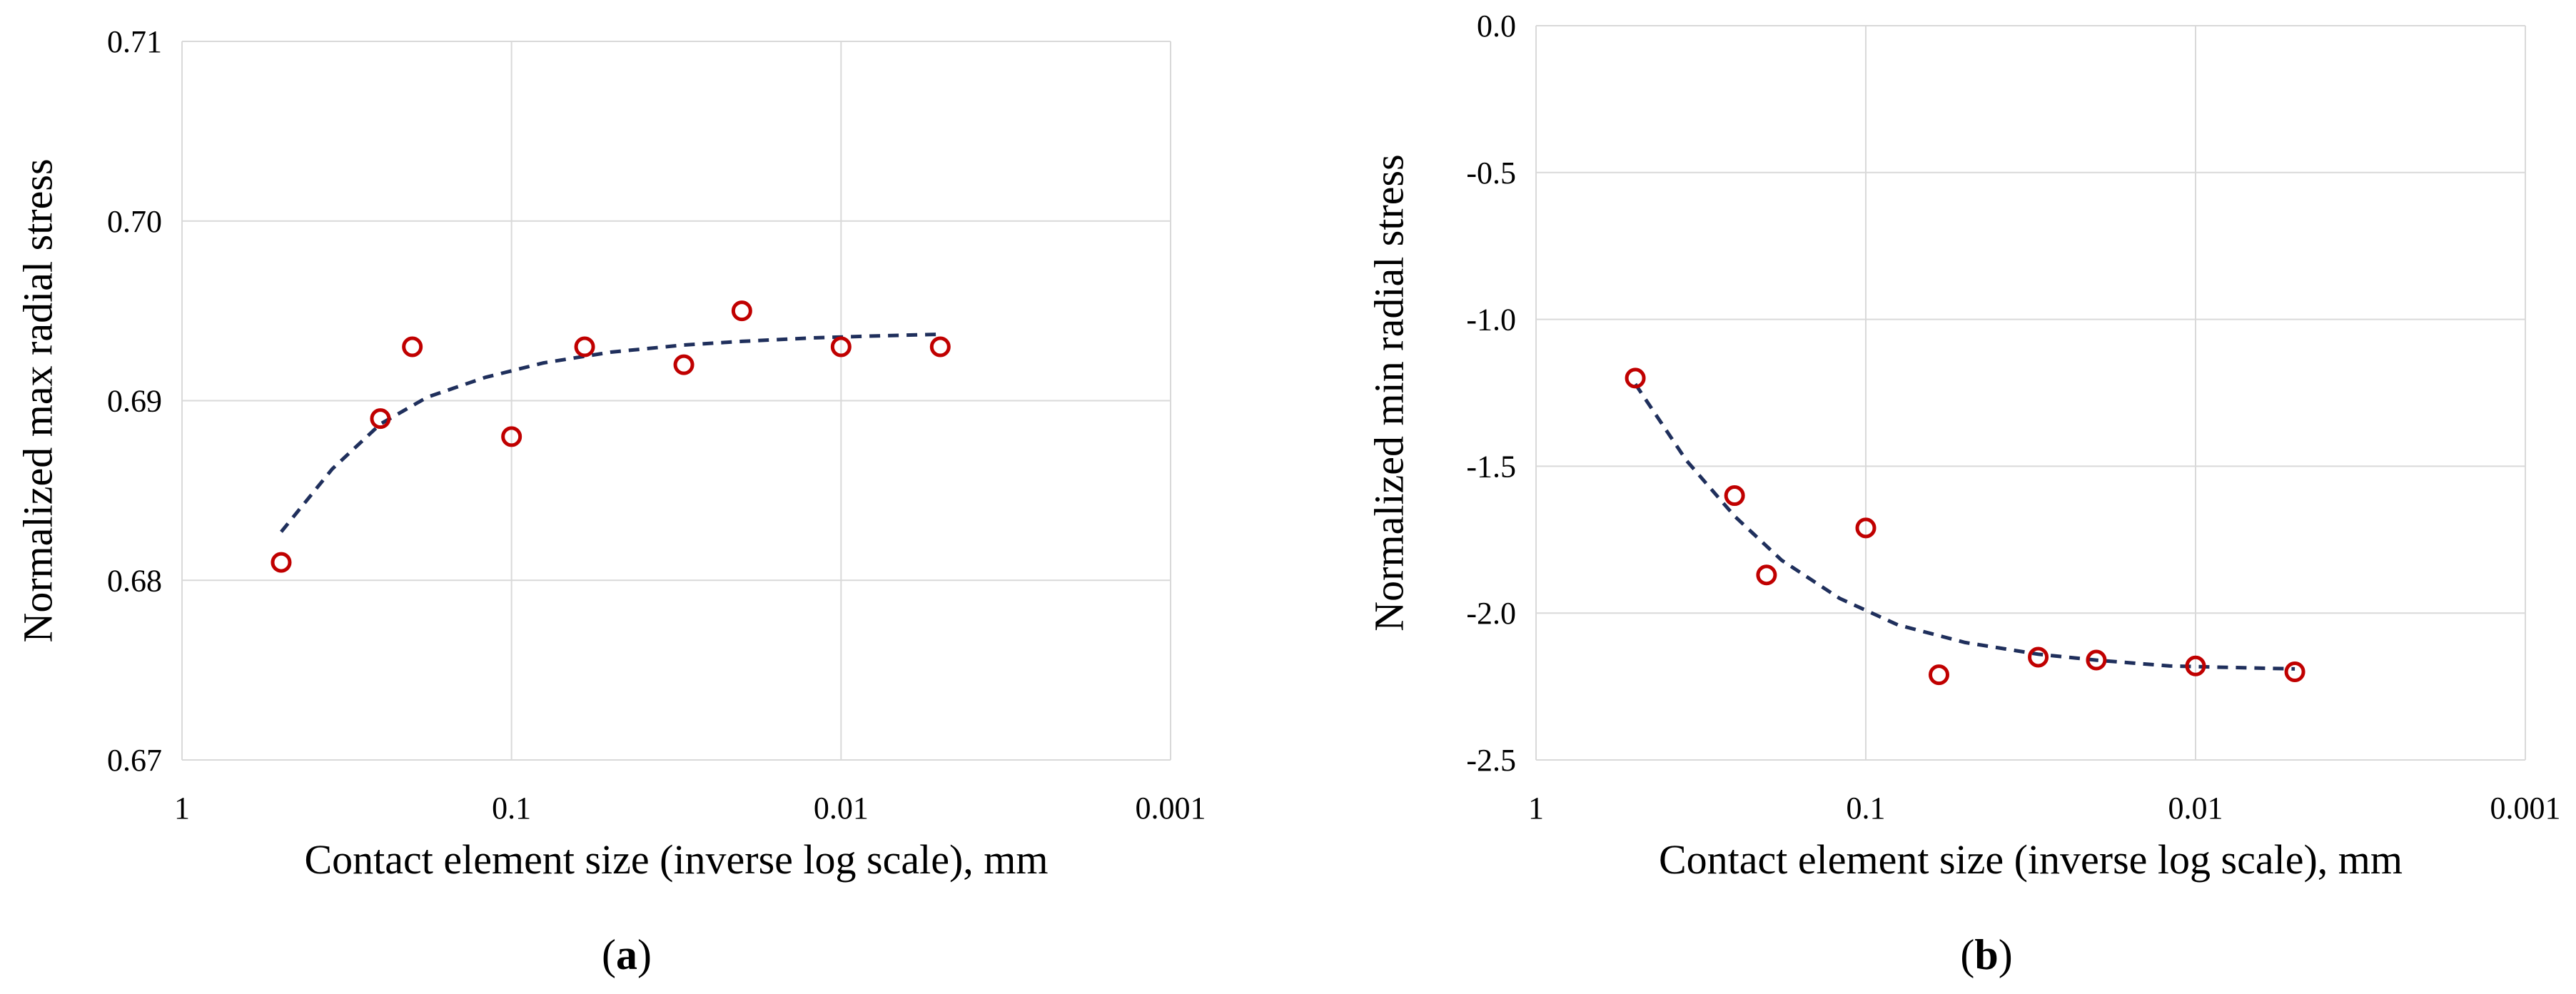 The height and width of the screenshot is (994, 2576). What do you see at coordinates (134, 401) in the screenshot?
I see `y-tick-label: 0.69` at bounding box center [134, 401].